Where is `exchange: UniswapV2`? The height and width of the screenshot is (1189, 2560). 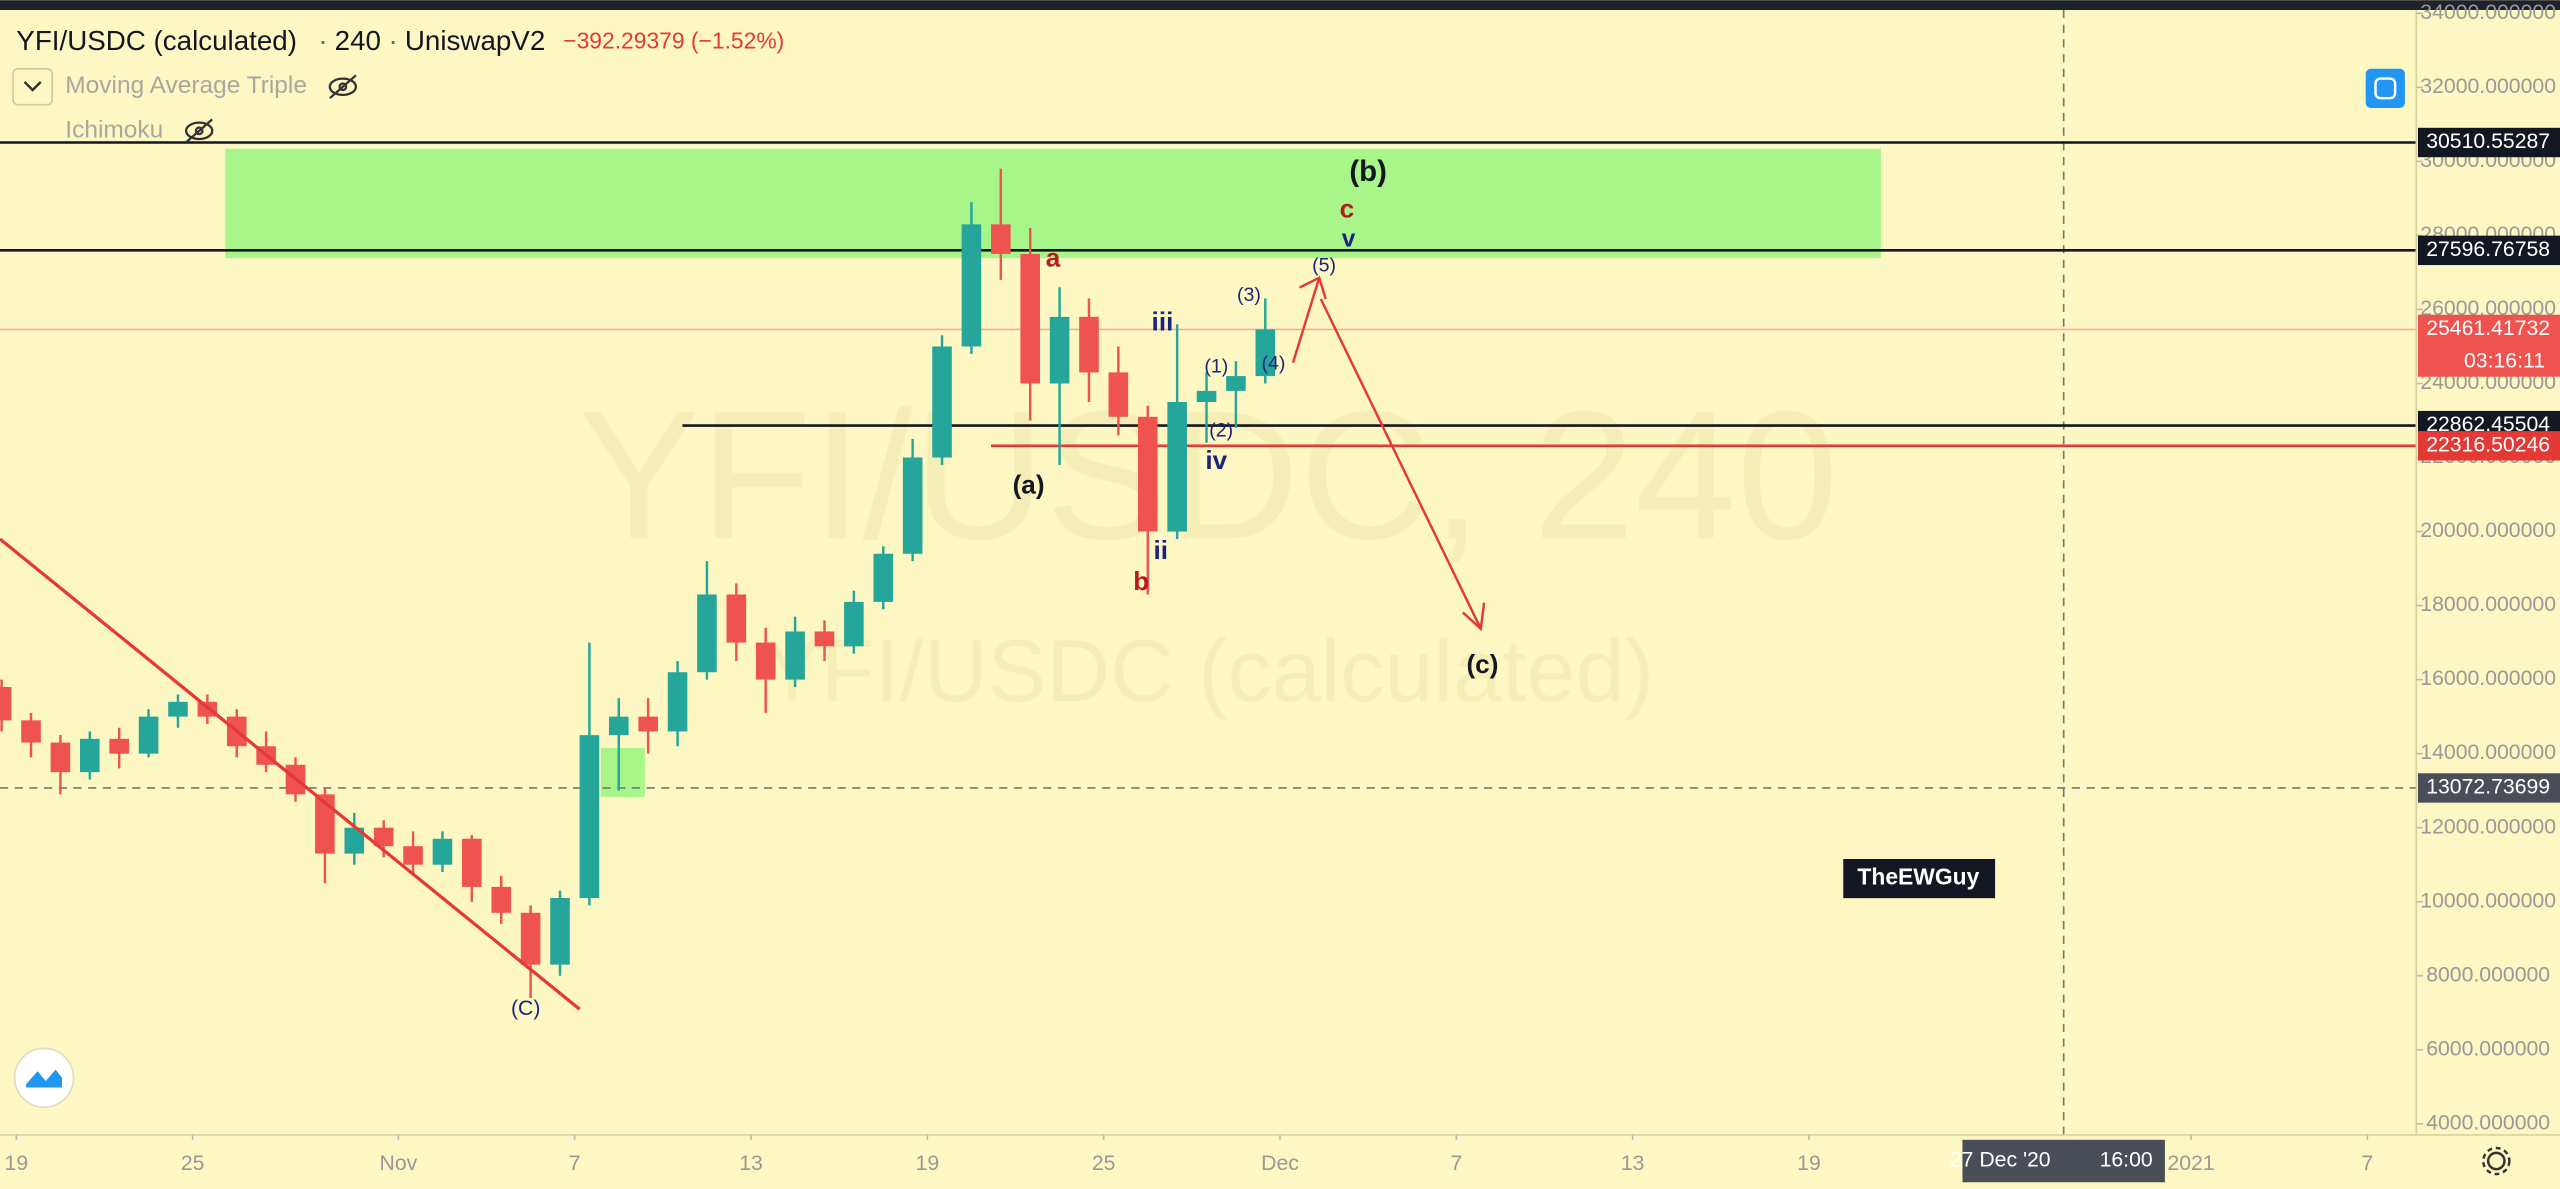
exchange: UniswapV2 is located at coordinates (475, 40).